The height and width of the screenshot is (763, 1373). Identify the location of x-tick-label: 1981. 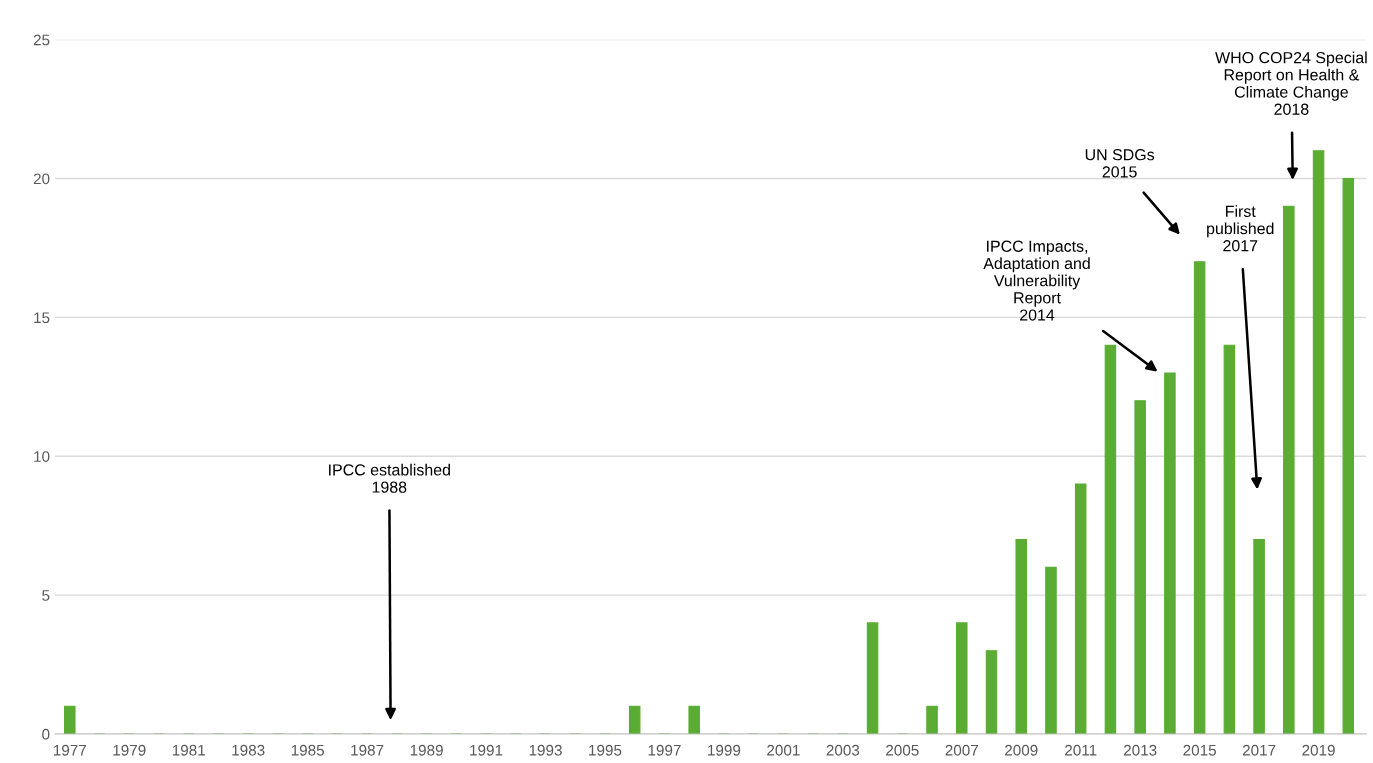
(188, 750).